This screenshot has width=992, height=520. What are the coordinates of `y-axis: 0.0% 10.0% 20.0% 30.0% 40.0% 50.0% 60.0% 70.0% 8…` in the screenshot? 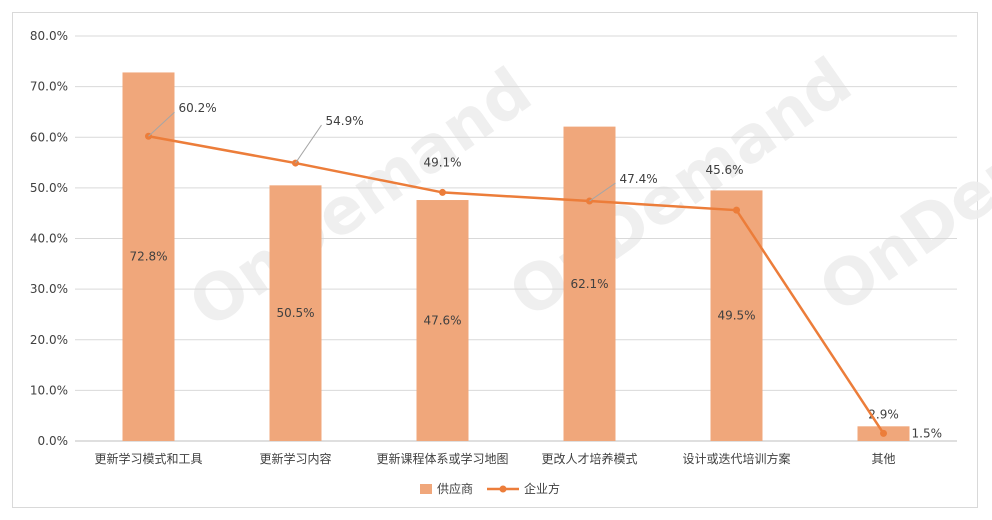 It's located at (49, 238).